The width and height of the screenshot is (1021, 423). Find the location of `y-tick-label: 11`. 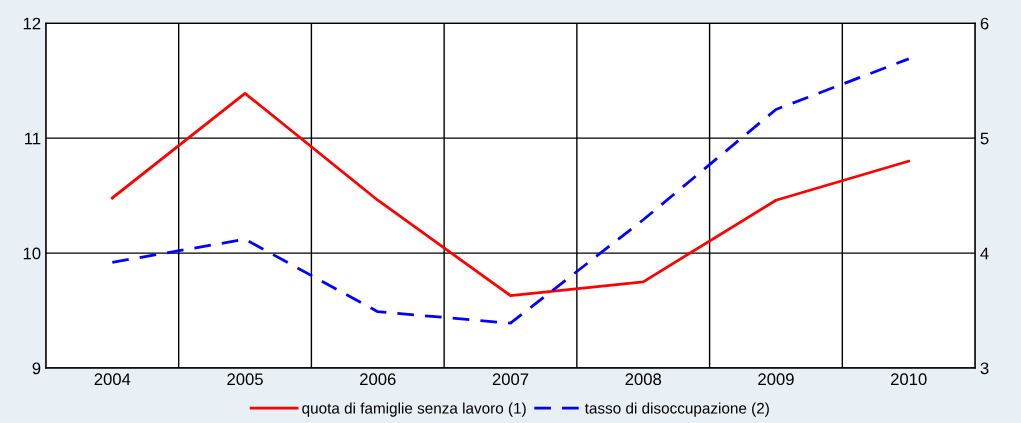

y-tick-label: 11 is located at coordinates (33, 138).